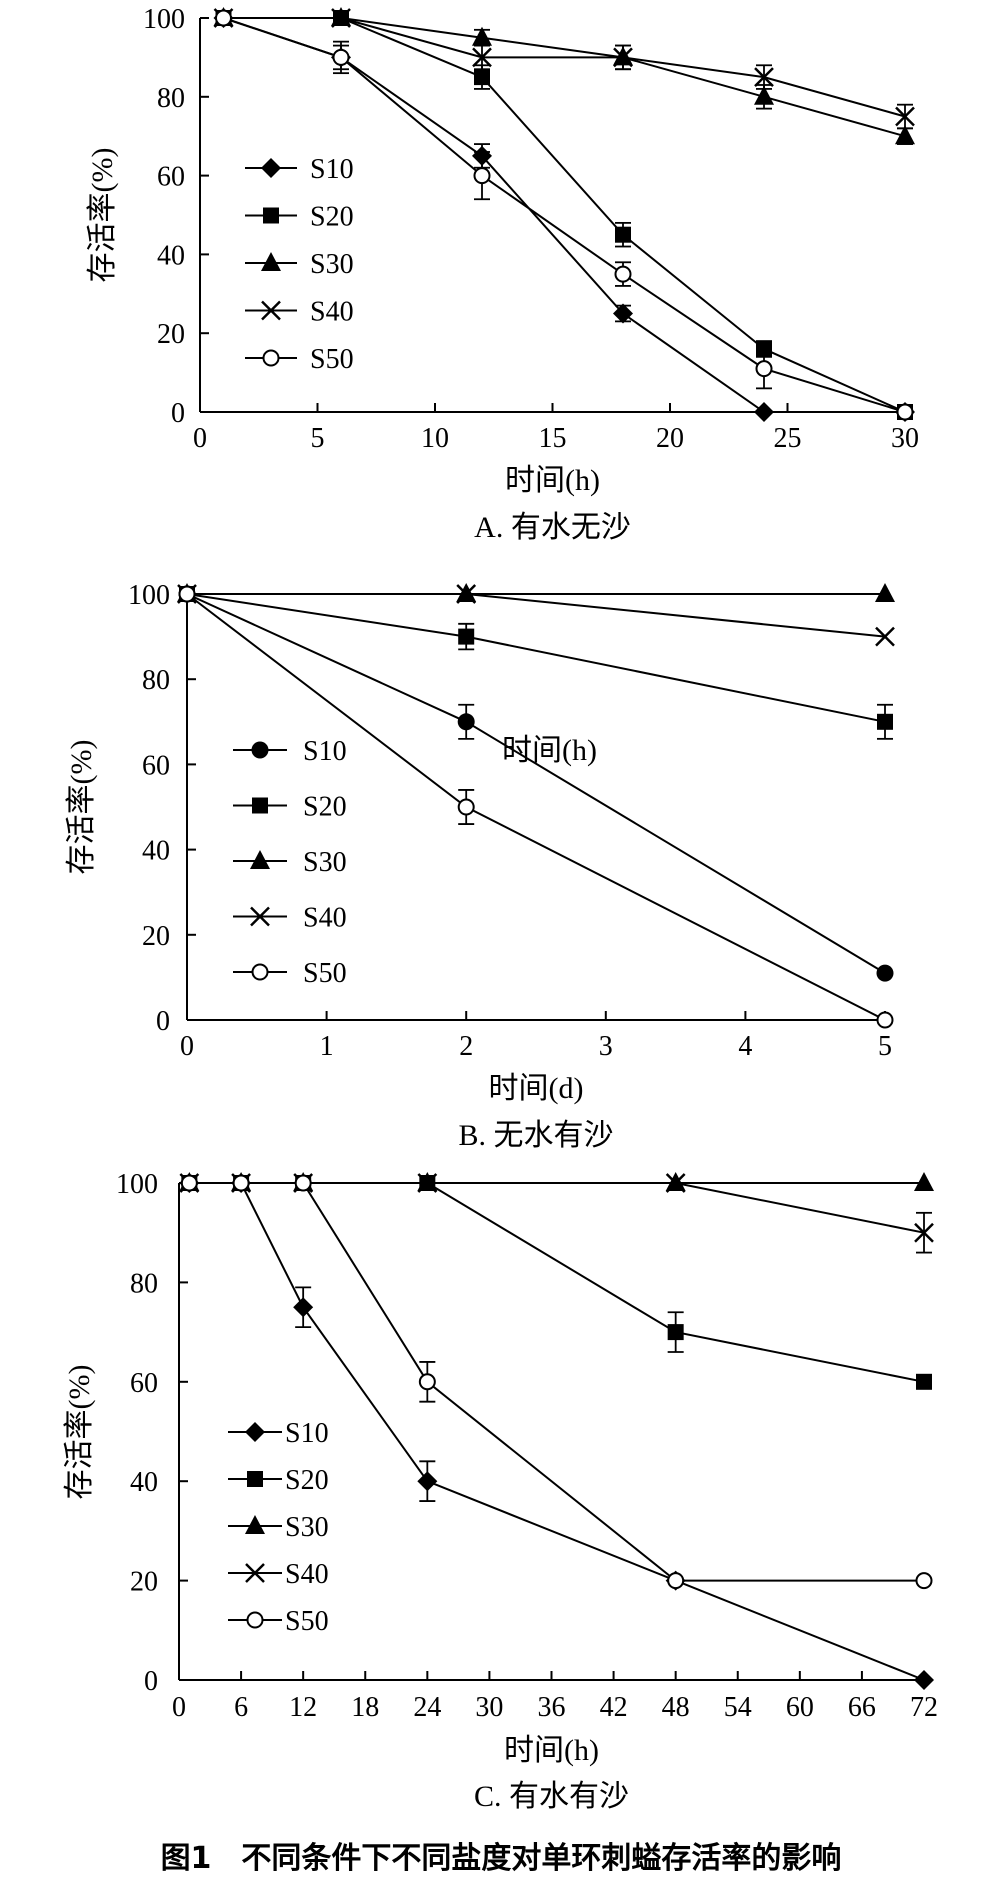 Image resolution: width=1002 pixels, height=1890 pixels. I want to click on stray-annotation: 时间(h), so click(549, 750).